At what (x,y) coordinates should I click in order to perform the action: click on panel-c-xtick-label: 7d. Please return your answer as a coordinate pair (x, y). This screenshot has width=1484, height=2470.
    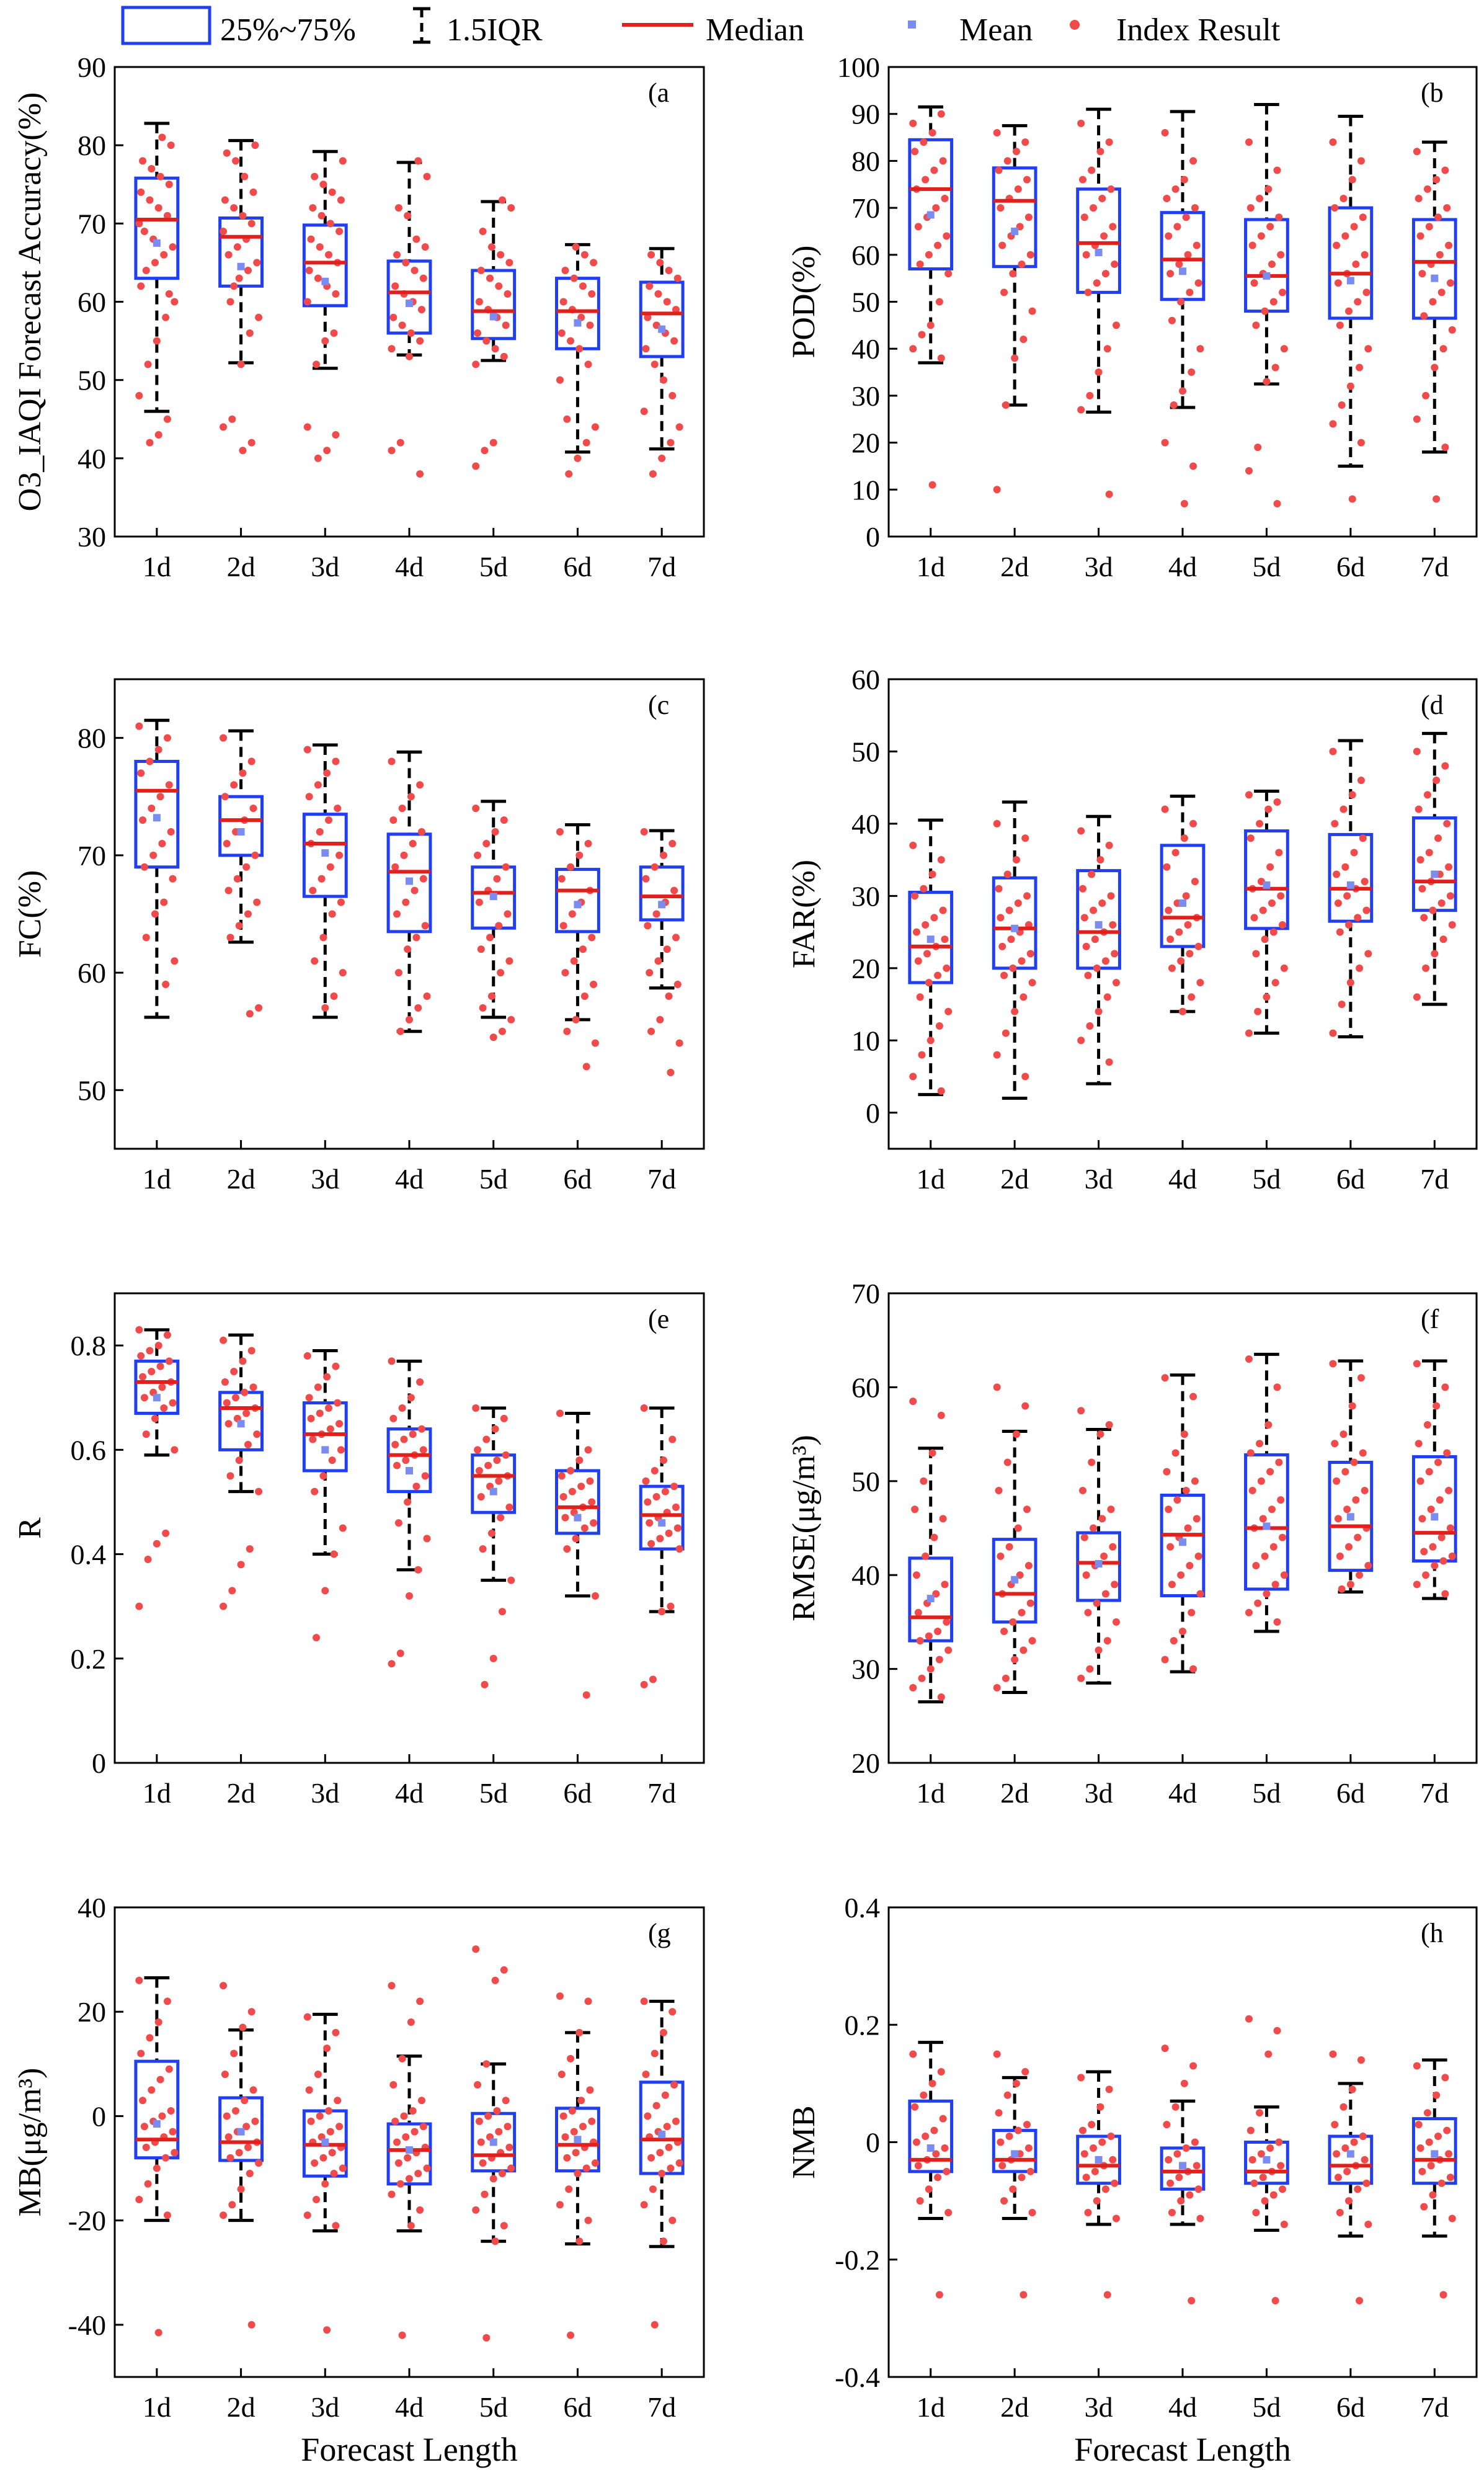
    Looking at the image, I should click on (661, 1179).